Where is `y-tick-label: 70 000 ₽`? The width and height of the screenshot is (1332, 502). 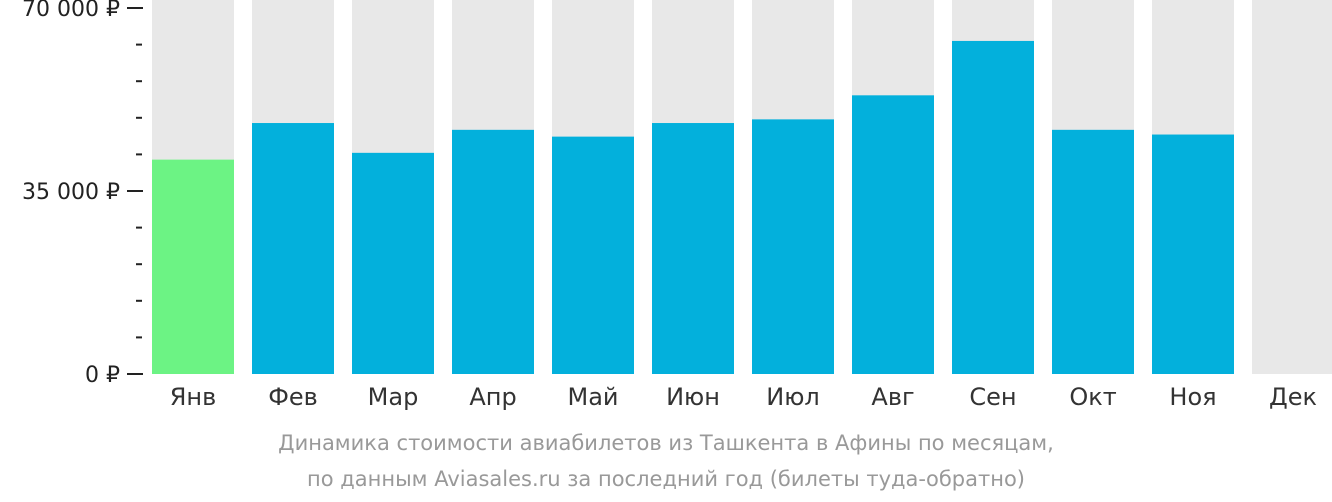 y-tick-label: 70 000 ₽ is located at coordinates (71, 11).